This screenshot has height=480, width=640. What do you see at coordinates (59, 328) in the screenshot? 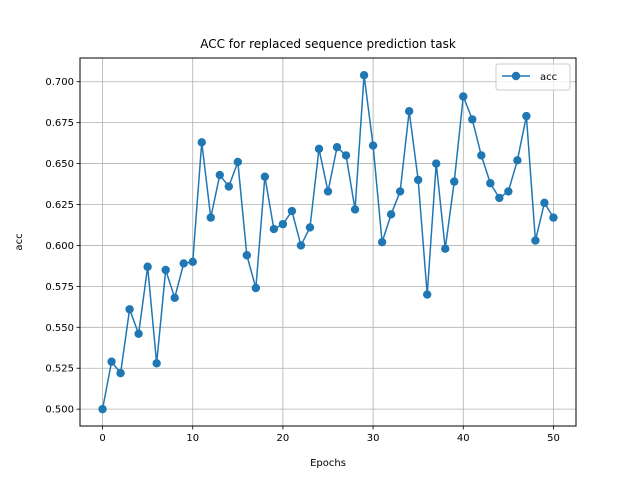
I see `y-tick-label: 0.550` at bounding box center [59, 328].